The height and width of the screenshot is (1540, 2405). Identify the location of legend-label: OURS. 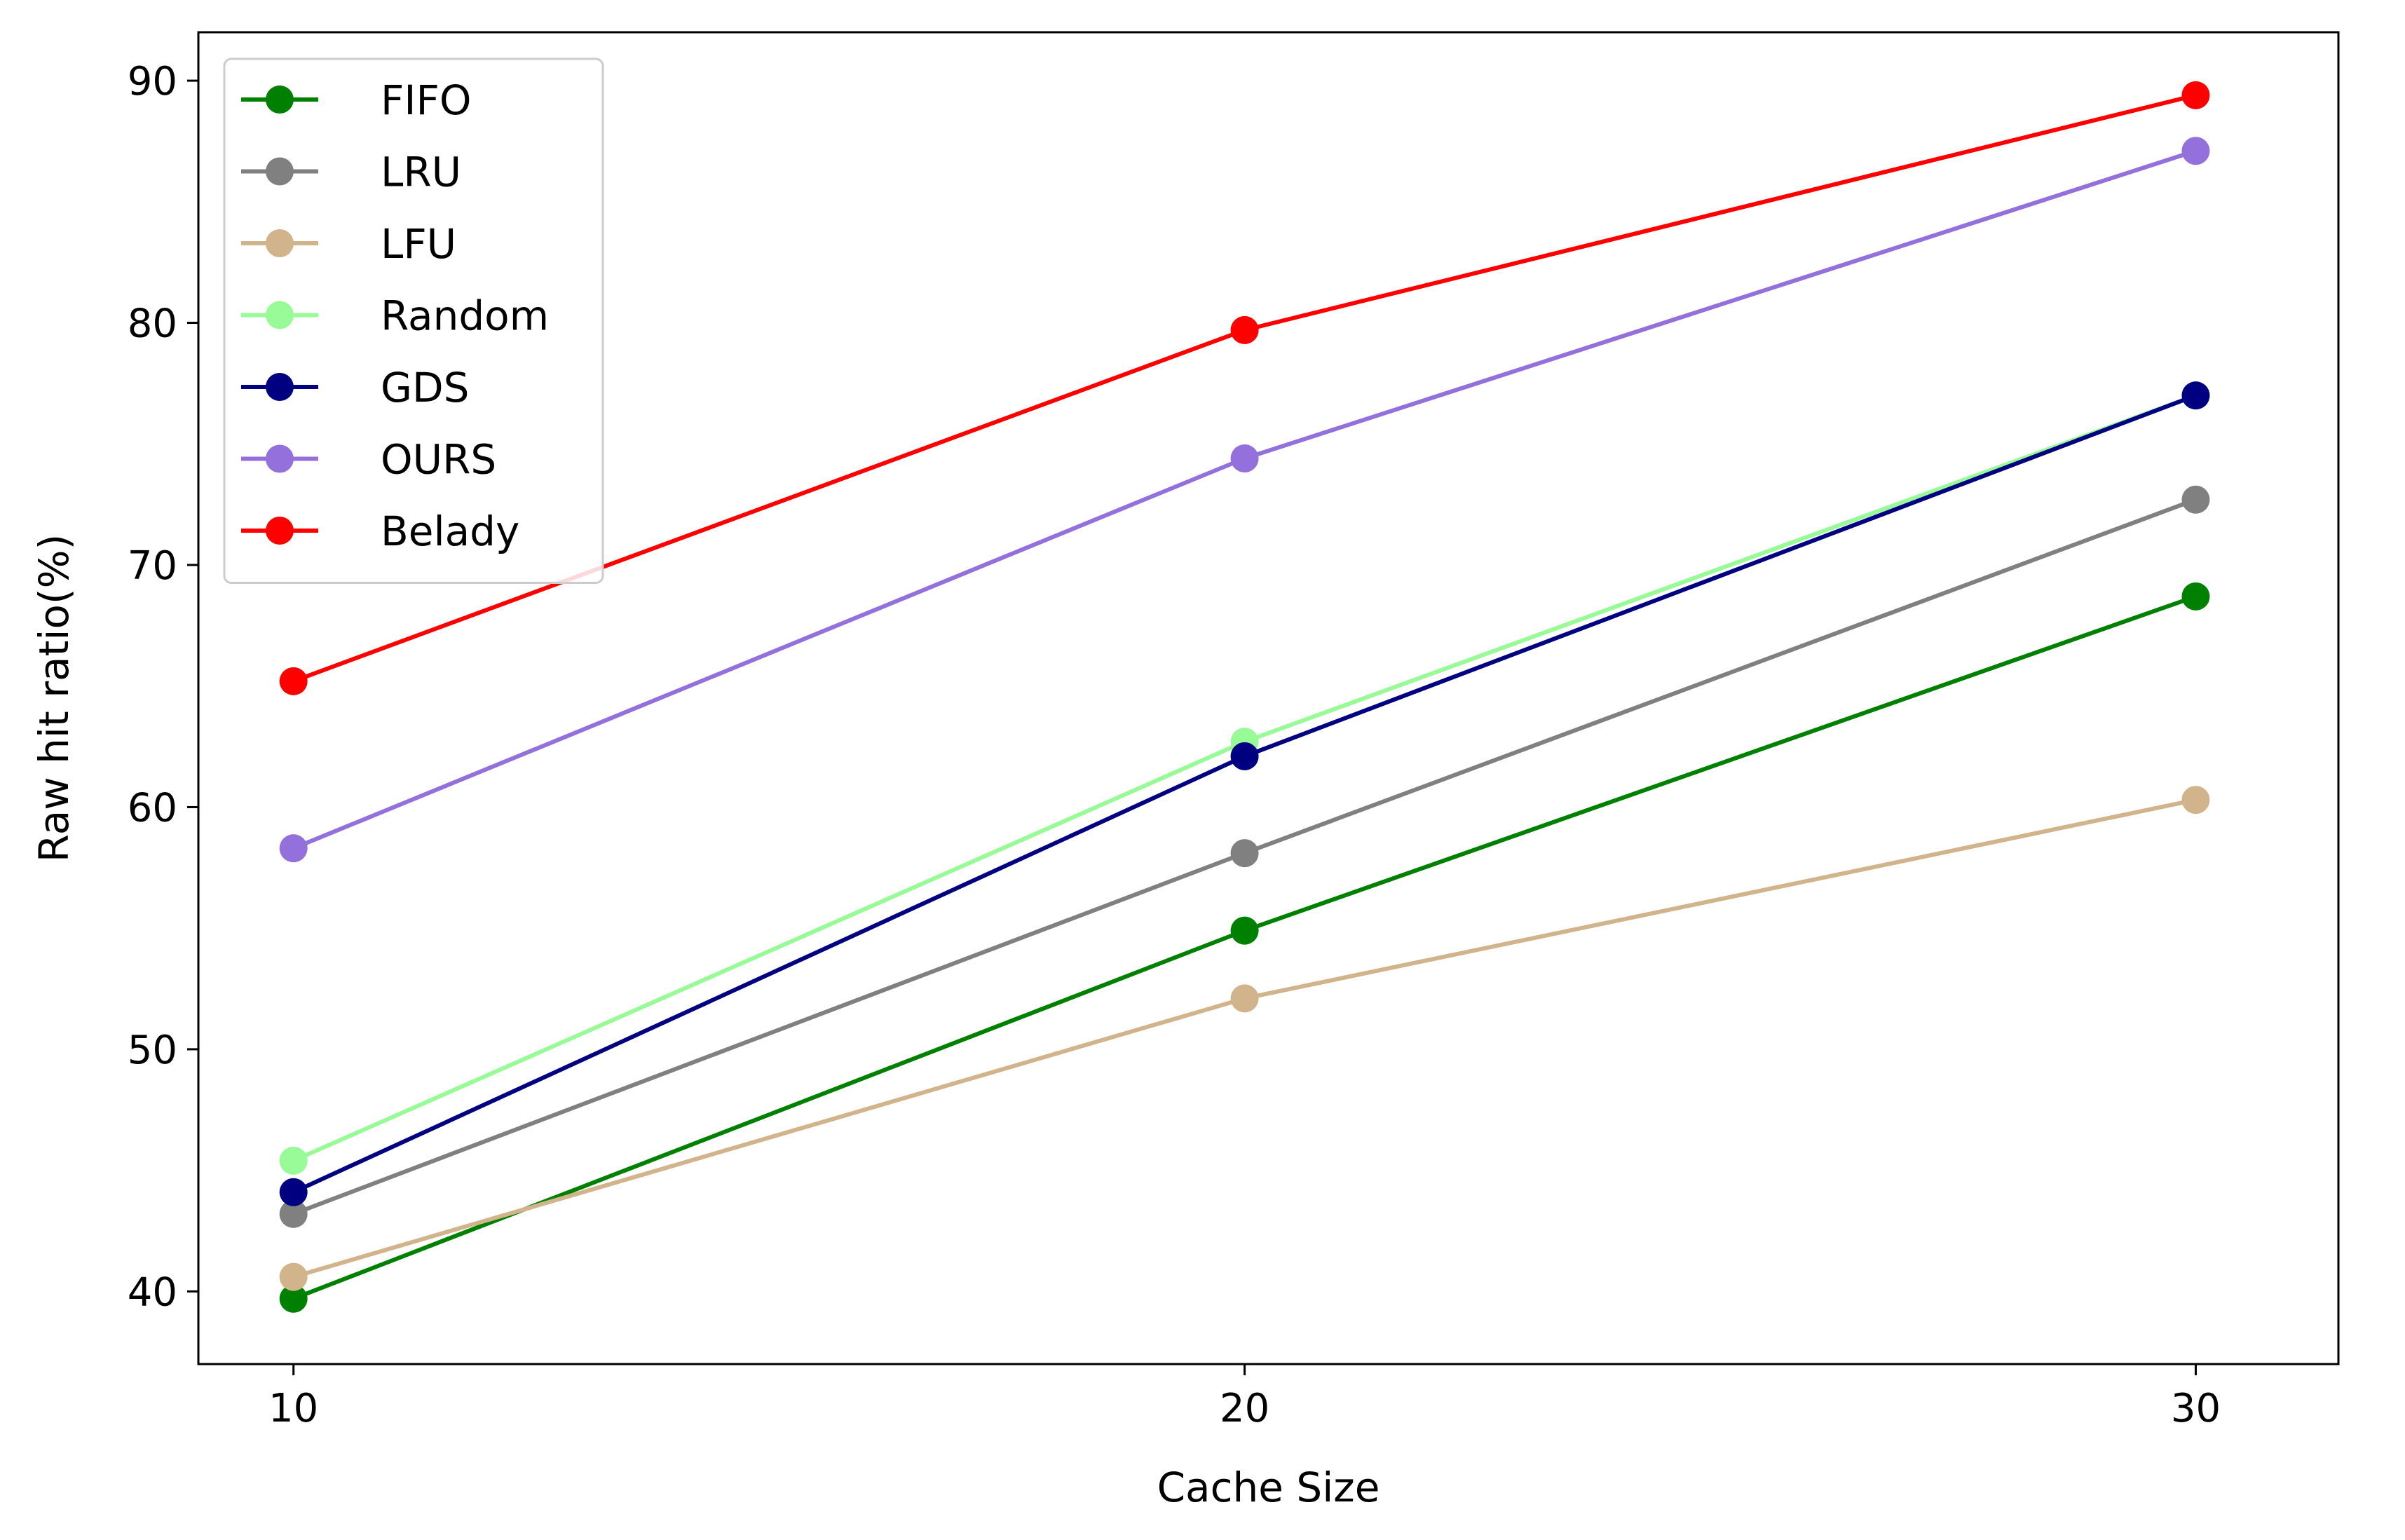
(438, 460).